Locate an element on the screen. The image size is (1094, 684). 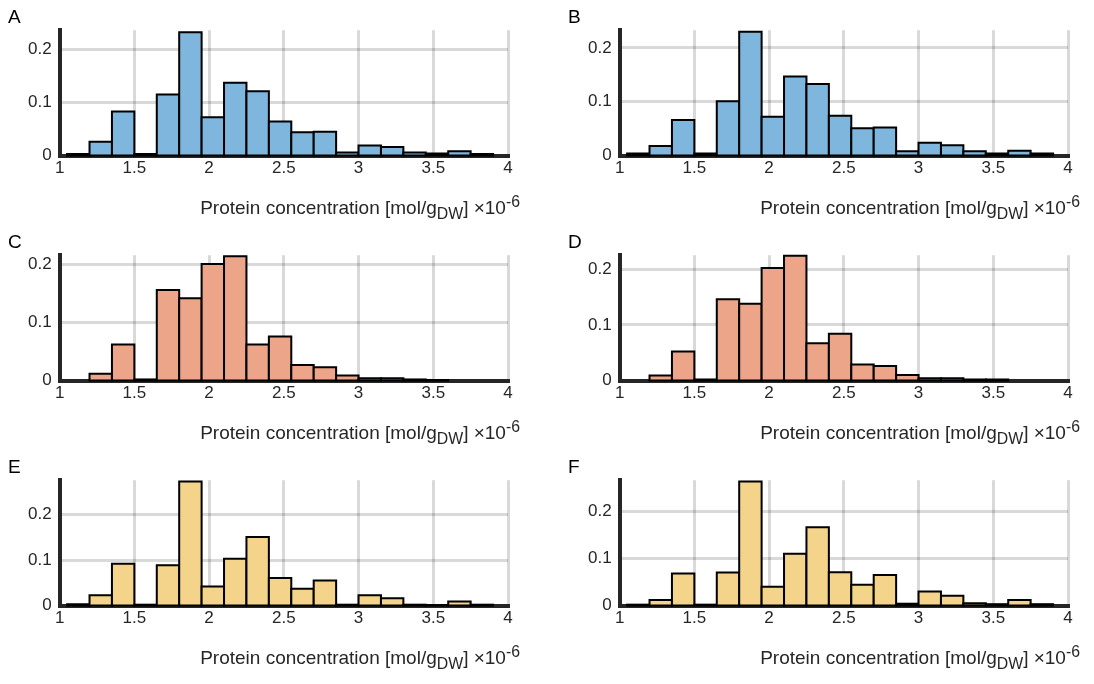
chart-title: A is located at coordinates (14, 17).